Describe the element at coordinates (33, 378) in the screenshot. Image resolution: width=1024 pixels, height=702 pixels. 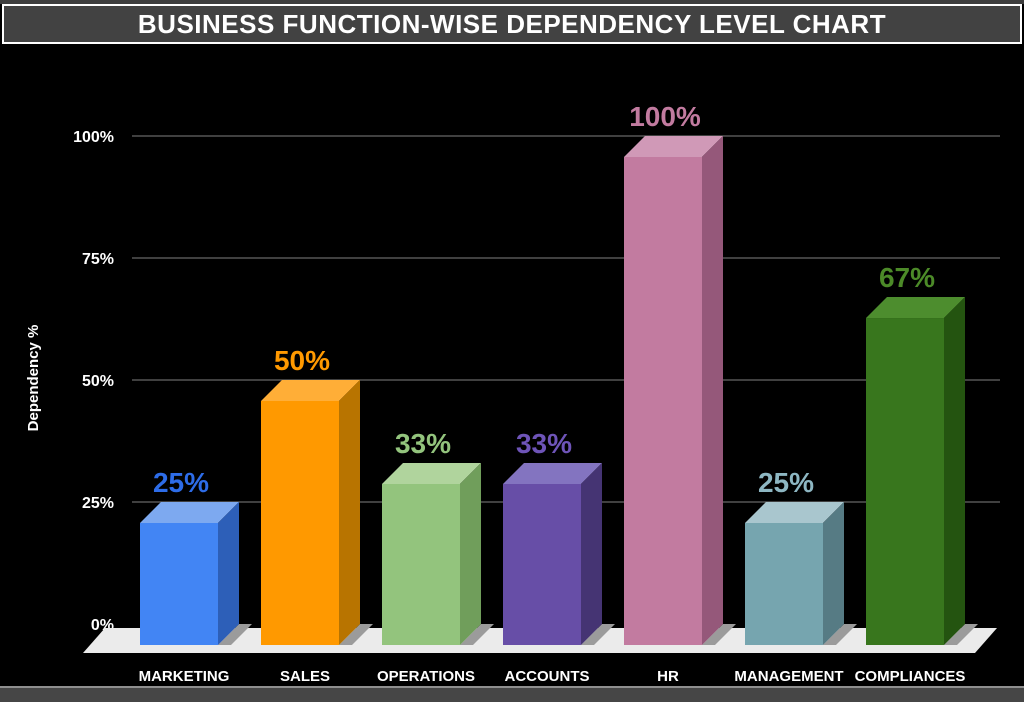
I see `y-axis-title: Dependency %` at that location.